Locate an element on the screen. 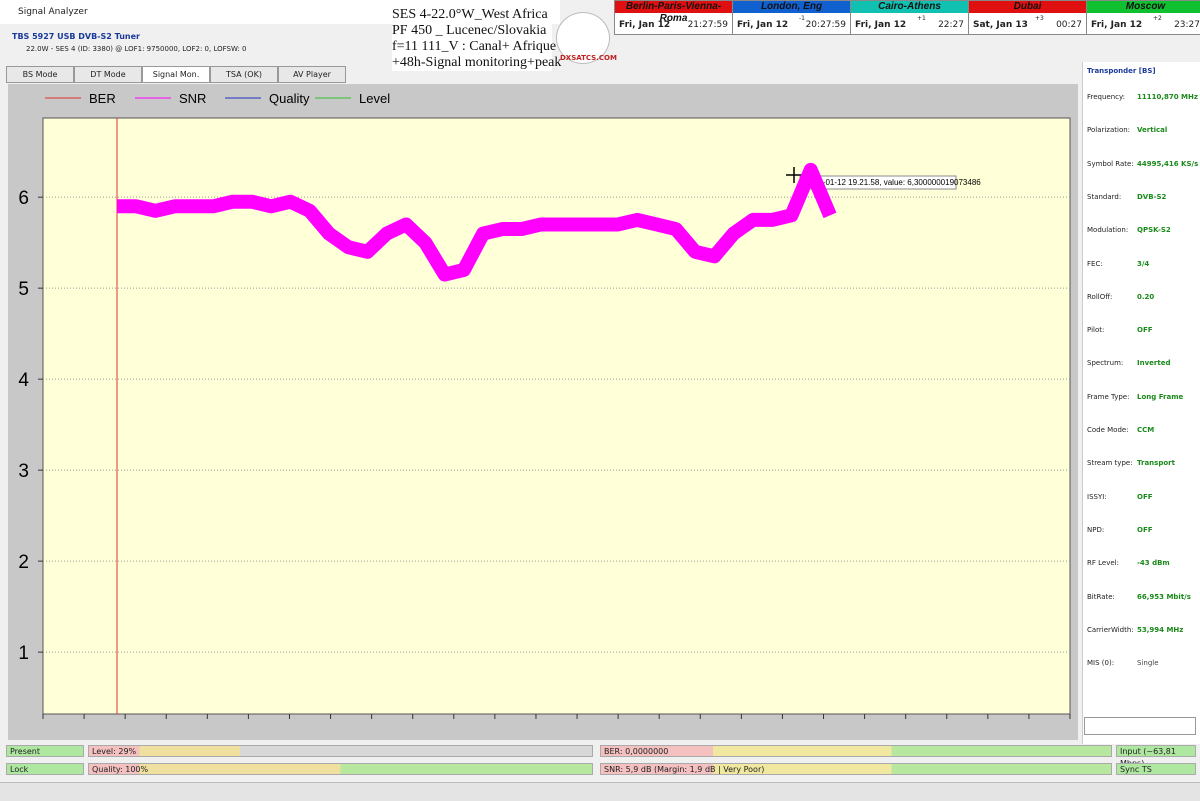 Image resolution: width=1200 pixels, height=801 pixels. clock: Dubai Sat, Jan 13 +3 00:27 is located at coordinates (1027, 17).